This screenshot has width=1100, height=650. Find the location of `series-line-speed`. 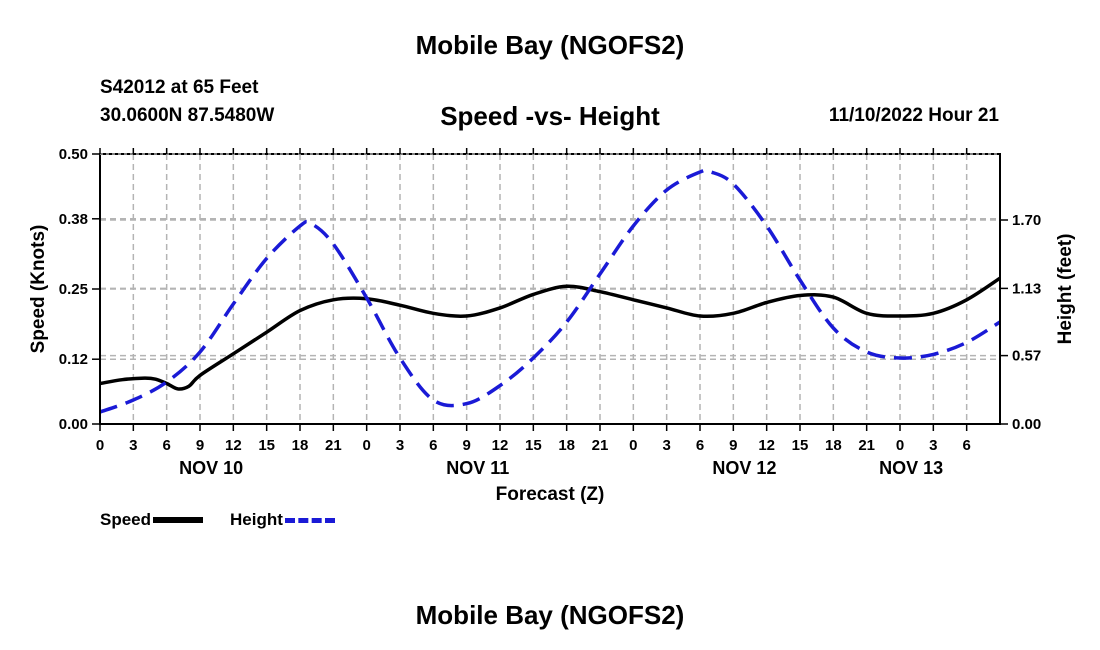

series-line-speed is located at coordinates (550, 333).